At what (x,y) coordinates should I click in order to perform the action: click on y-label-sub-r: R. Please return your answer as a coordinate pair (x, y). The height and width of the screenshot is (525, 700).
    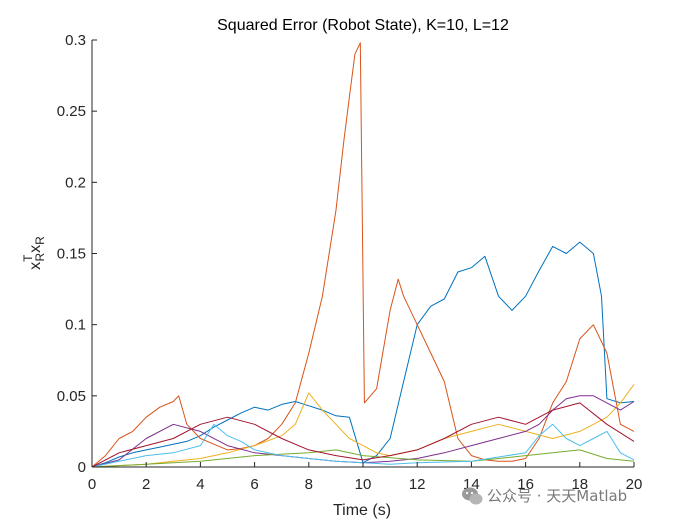
    Looking at the image, I should click on (40, 257).